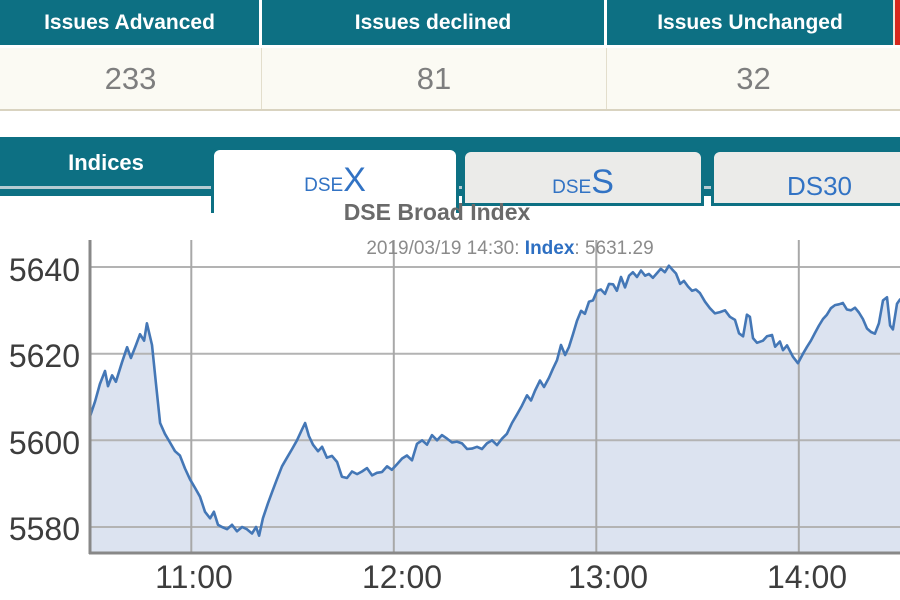 Image resolution: width=900 pixels, height=600 pixels. I want to click on tab-dsex-prefix: DSE, so click(324, 185).